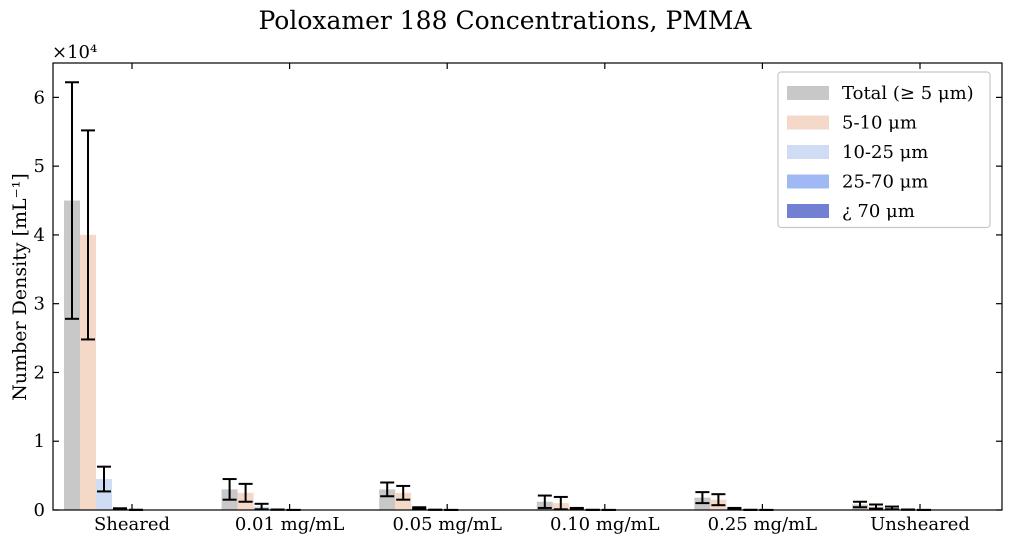 Image resolution: width=1011 pixels, height=545 pixels. What do you see at coordinates (885, 182) in the screenshot?
I see `legend-label: 25-70 μm` at bounding box center [885, 182].